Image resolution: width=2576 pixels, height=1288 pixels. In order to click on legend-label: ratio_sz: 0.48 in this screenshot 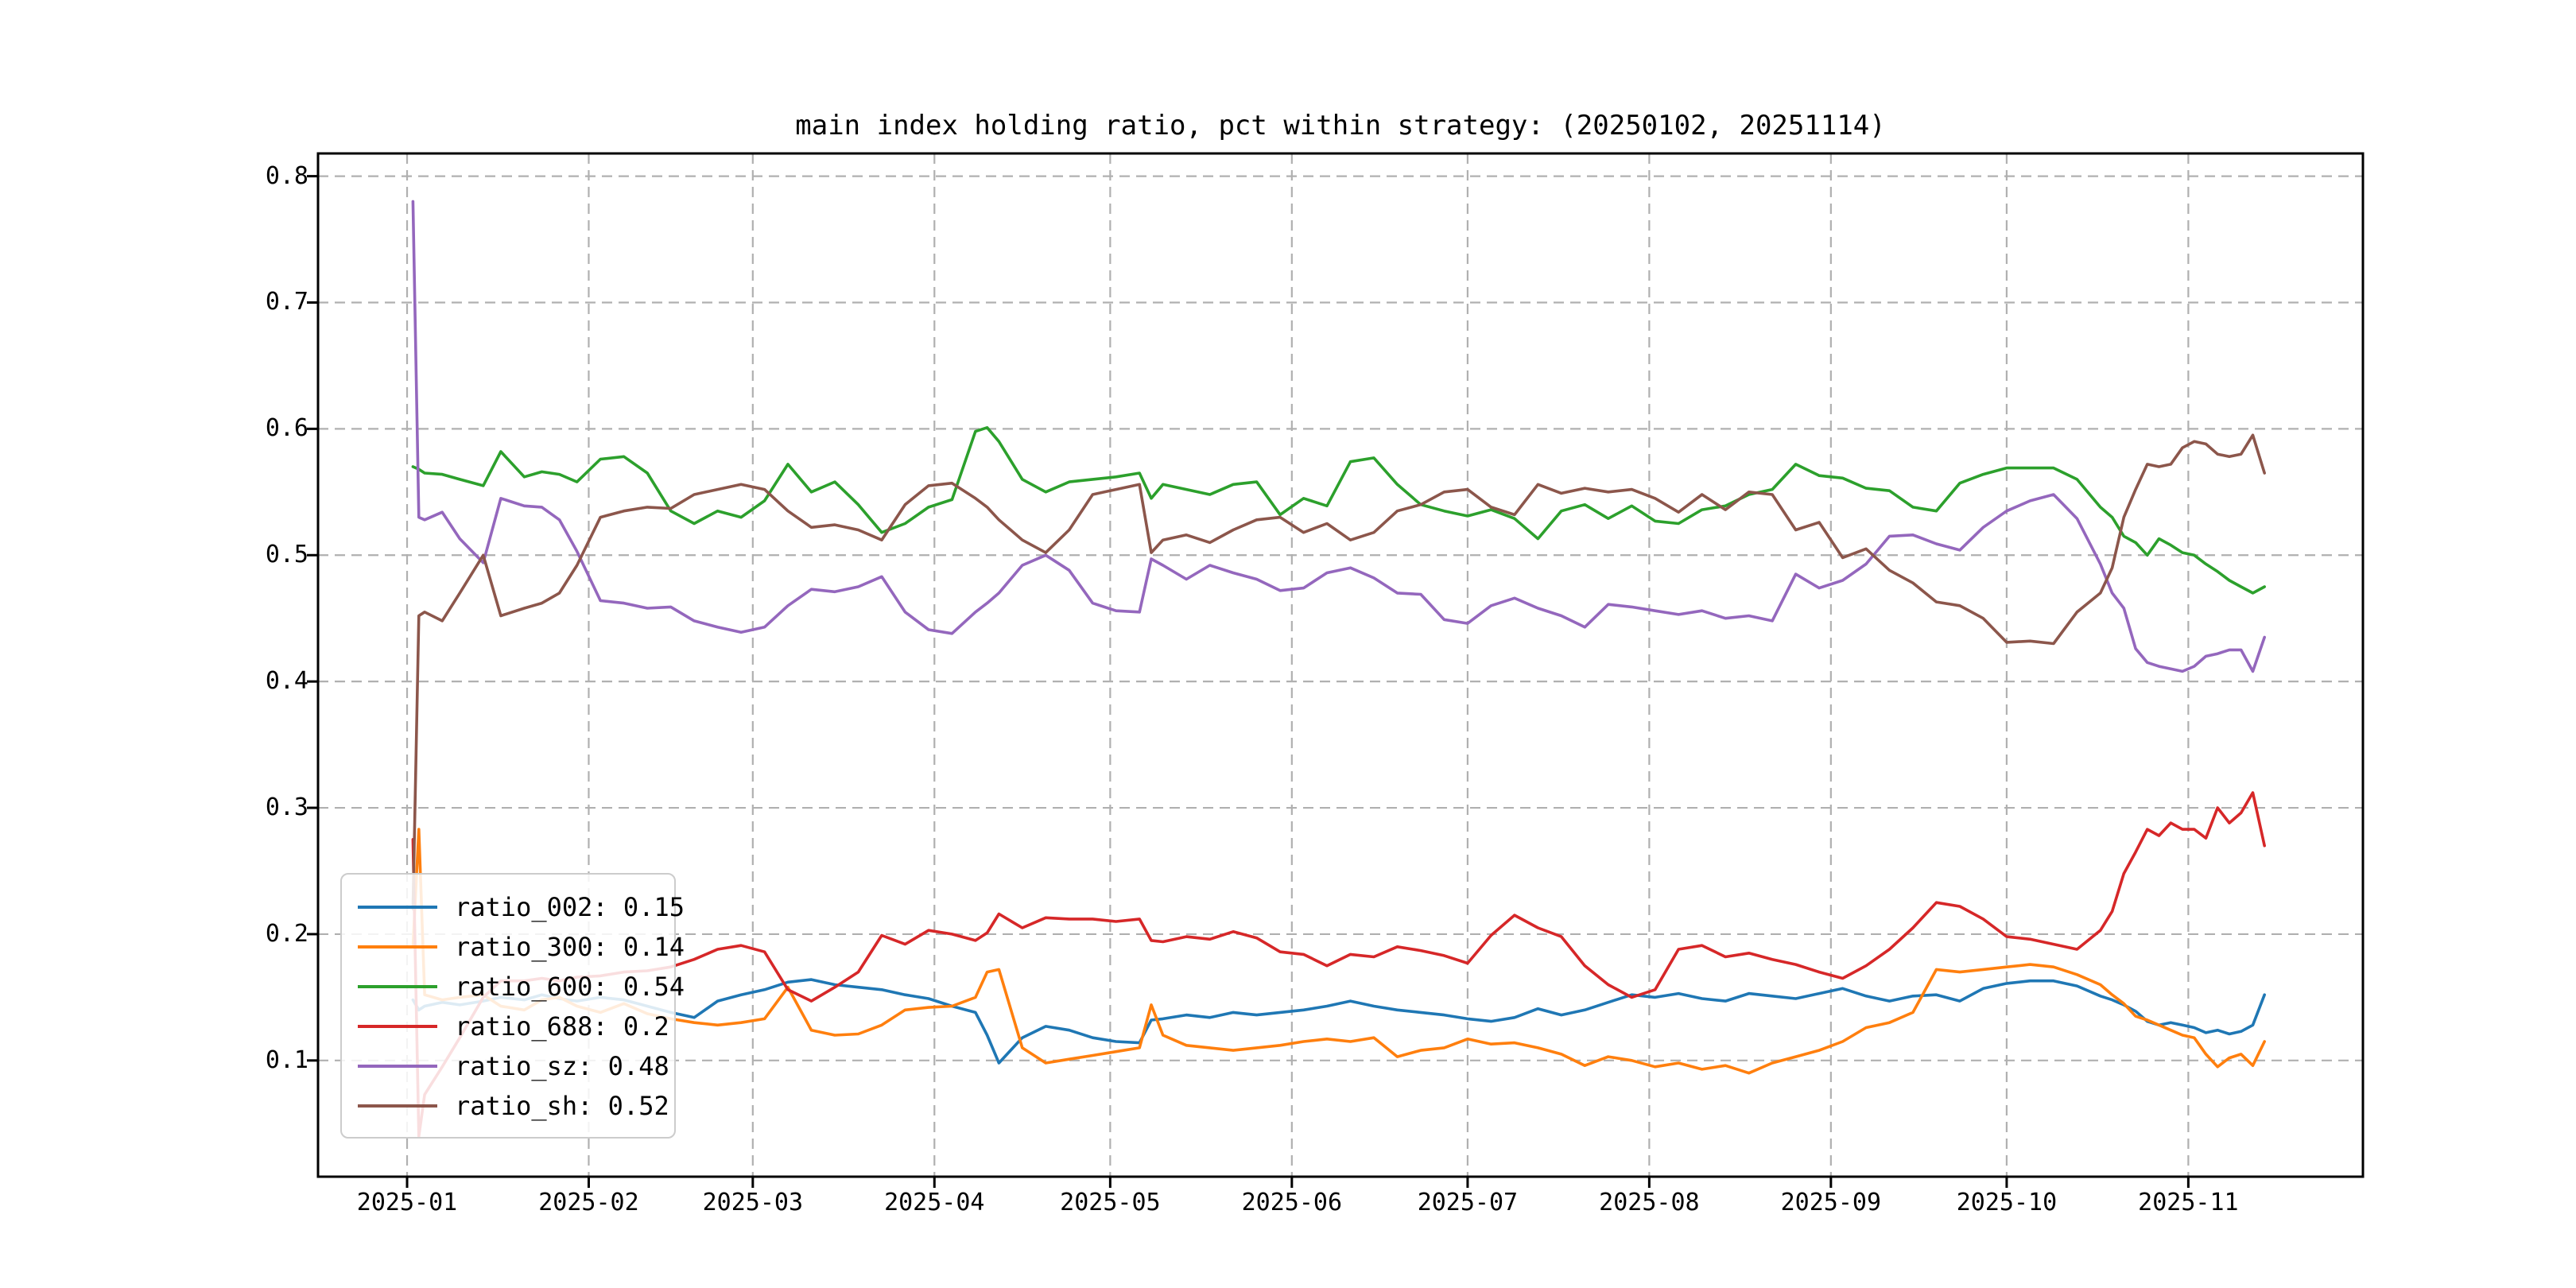, I will do `click(562, 1066)`.